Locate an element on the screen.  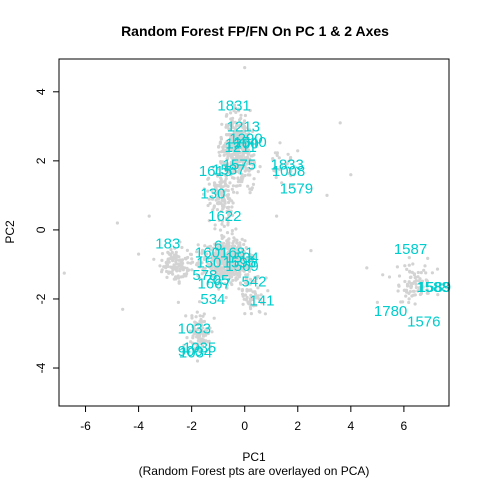
point-label-1033: 1033 is located at coordinates (194, 328).